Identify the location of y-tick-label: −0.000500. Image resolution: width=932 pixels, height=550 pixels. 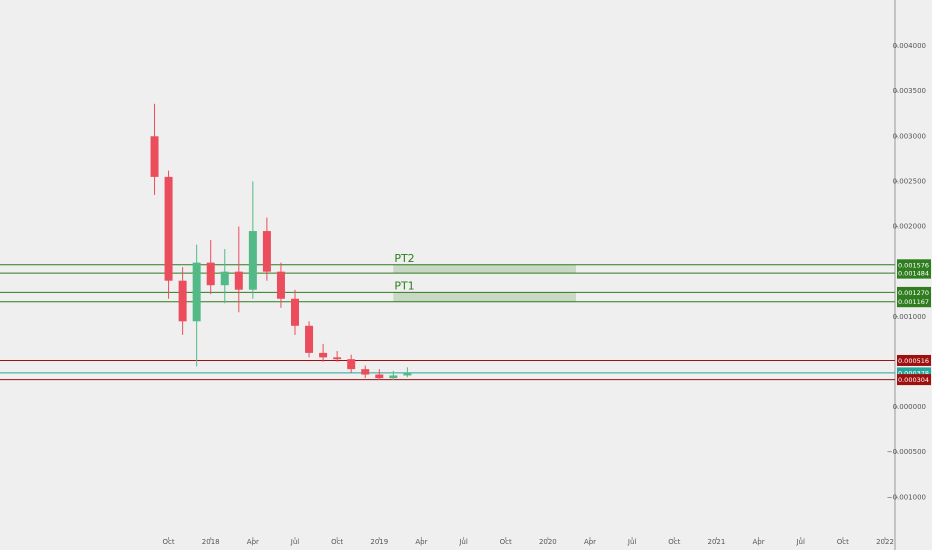
(906, 452).